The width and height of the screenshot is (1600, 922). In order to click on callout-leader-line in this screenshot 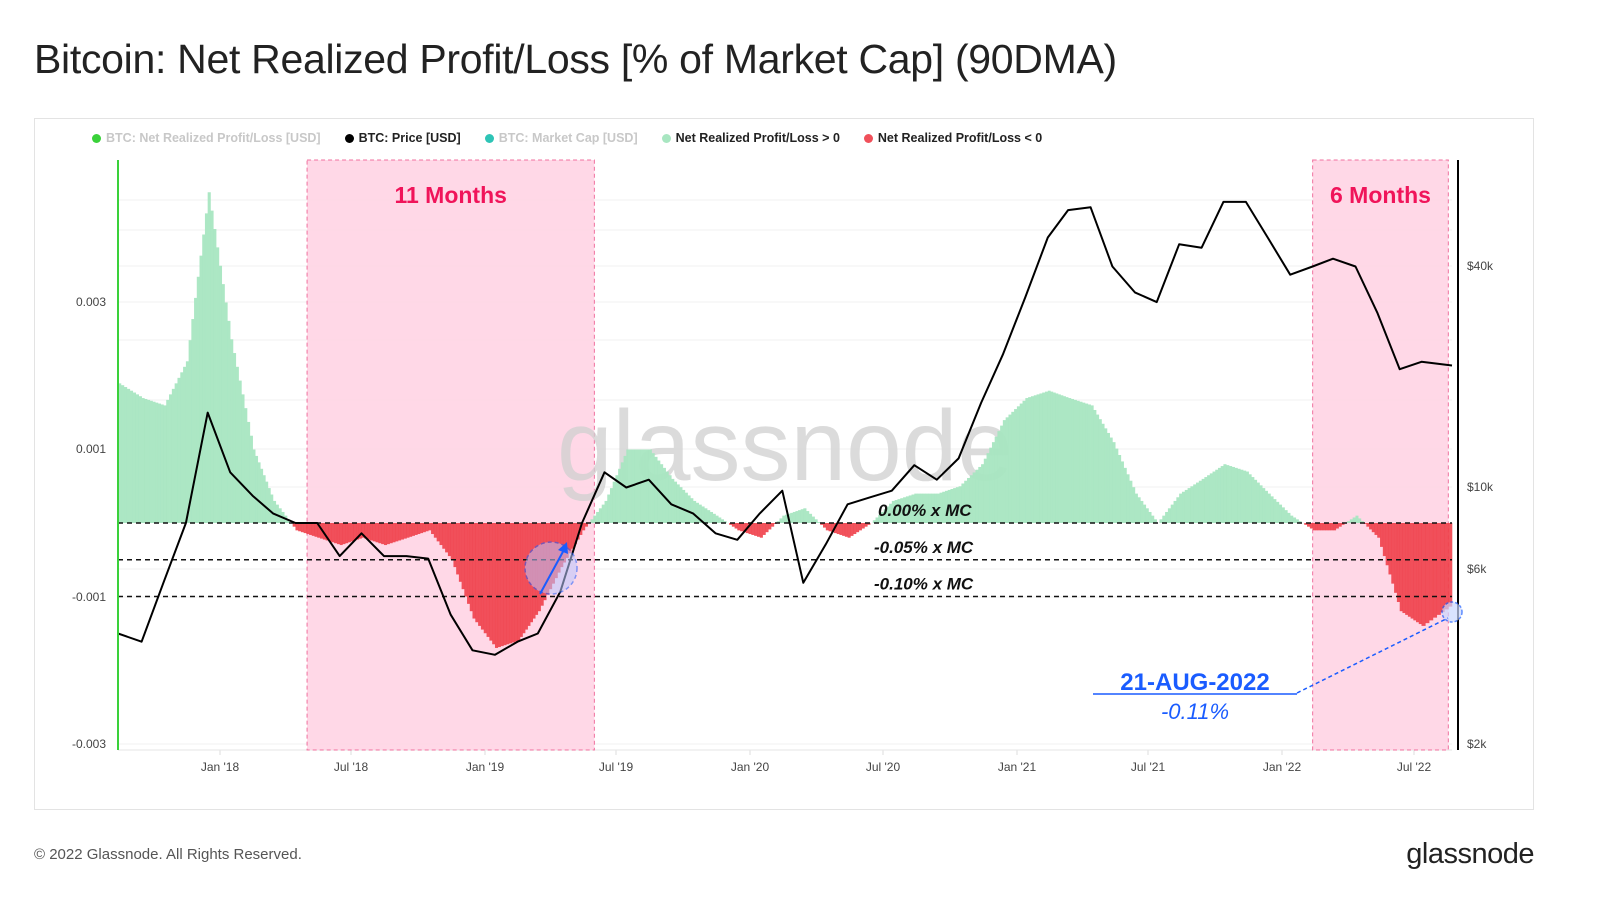, I will do `click(1372, 655)`.